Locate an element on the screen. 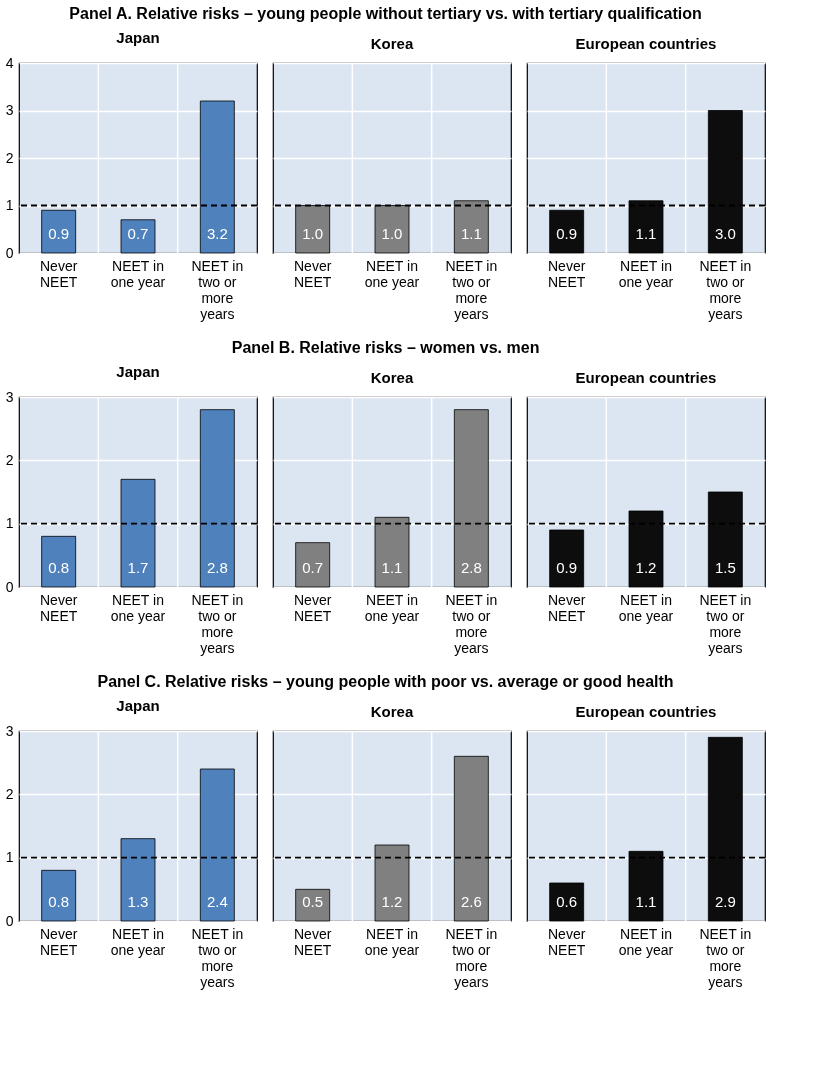 The width and height of the screenshot is (821, 1072). data-label: 0.5 is located at coordinates (313, 901).